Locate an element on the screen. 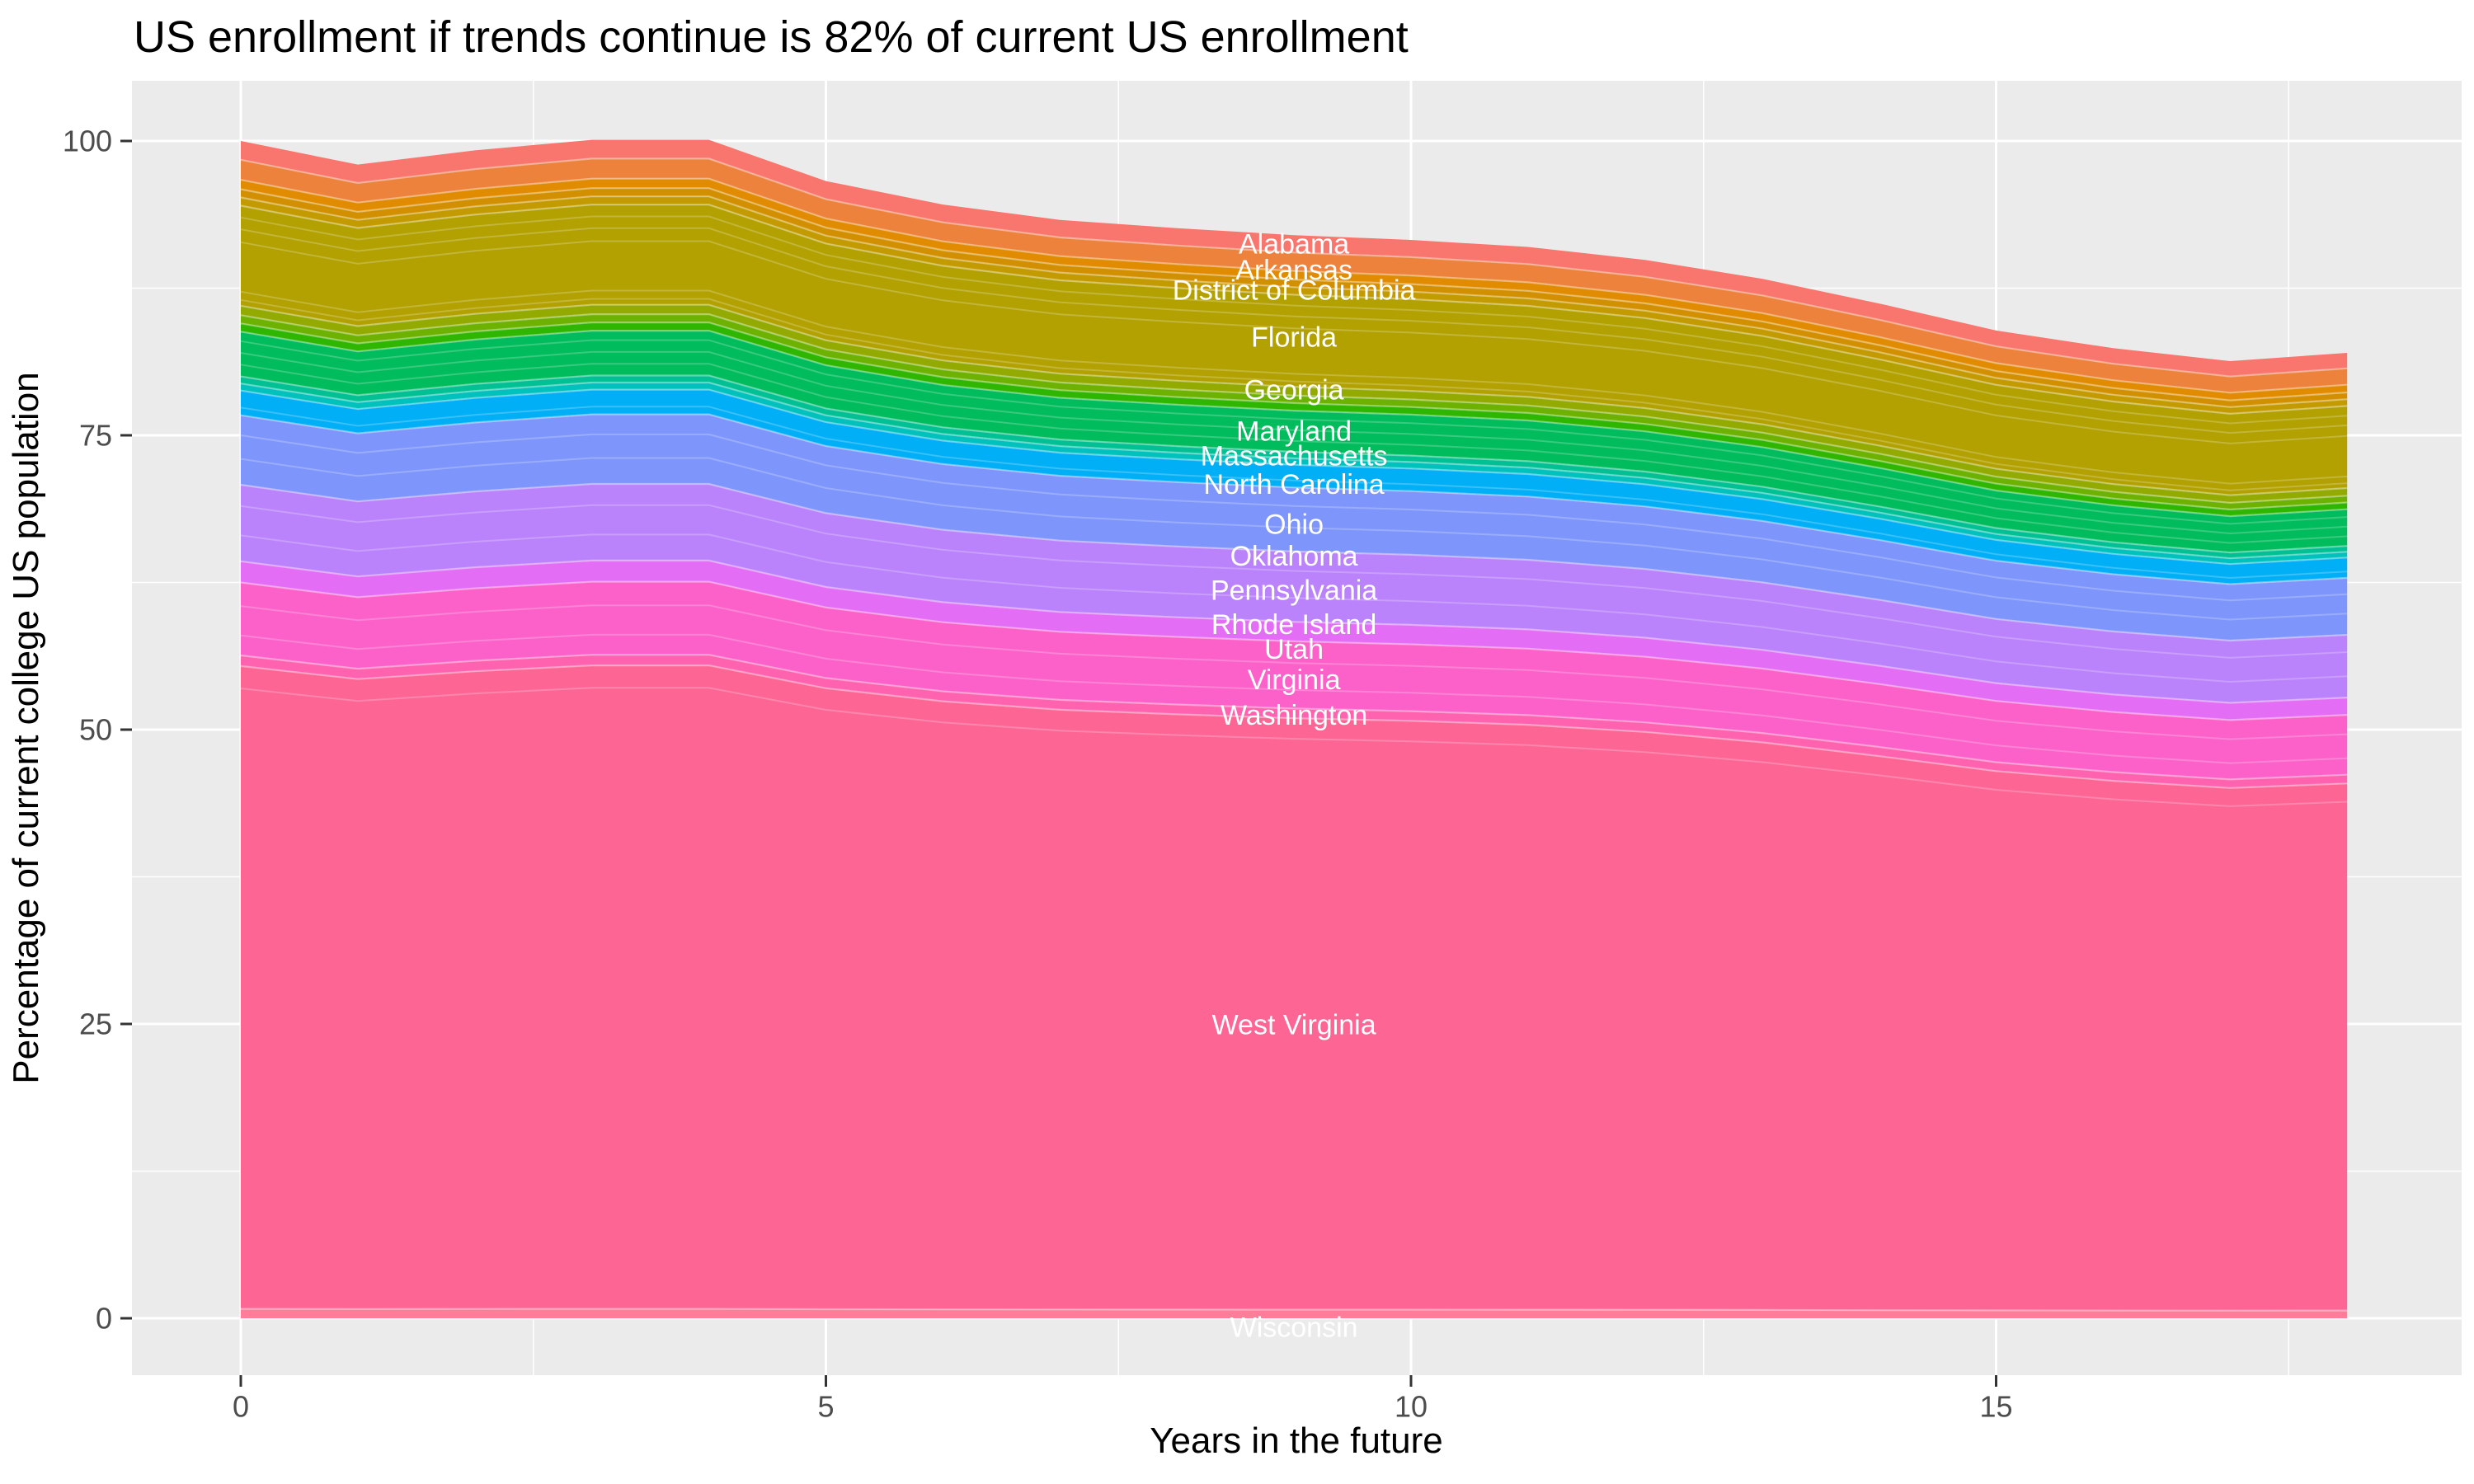 The height and width of the screenshot is (1484, 2474). state-label-oklahoma: Oklahoma is located at coordinates (1294, 556).